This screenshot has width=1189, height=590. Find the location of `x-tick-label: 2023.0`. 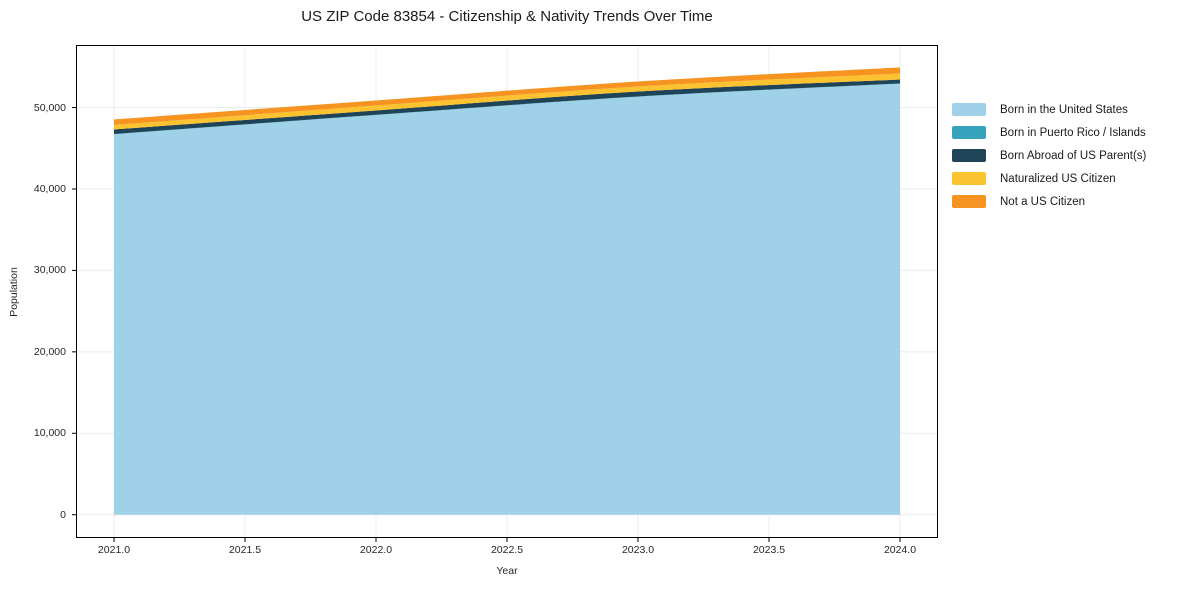

x-tick-label: 2023.0 is located at coordinates (638, 550).